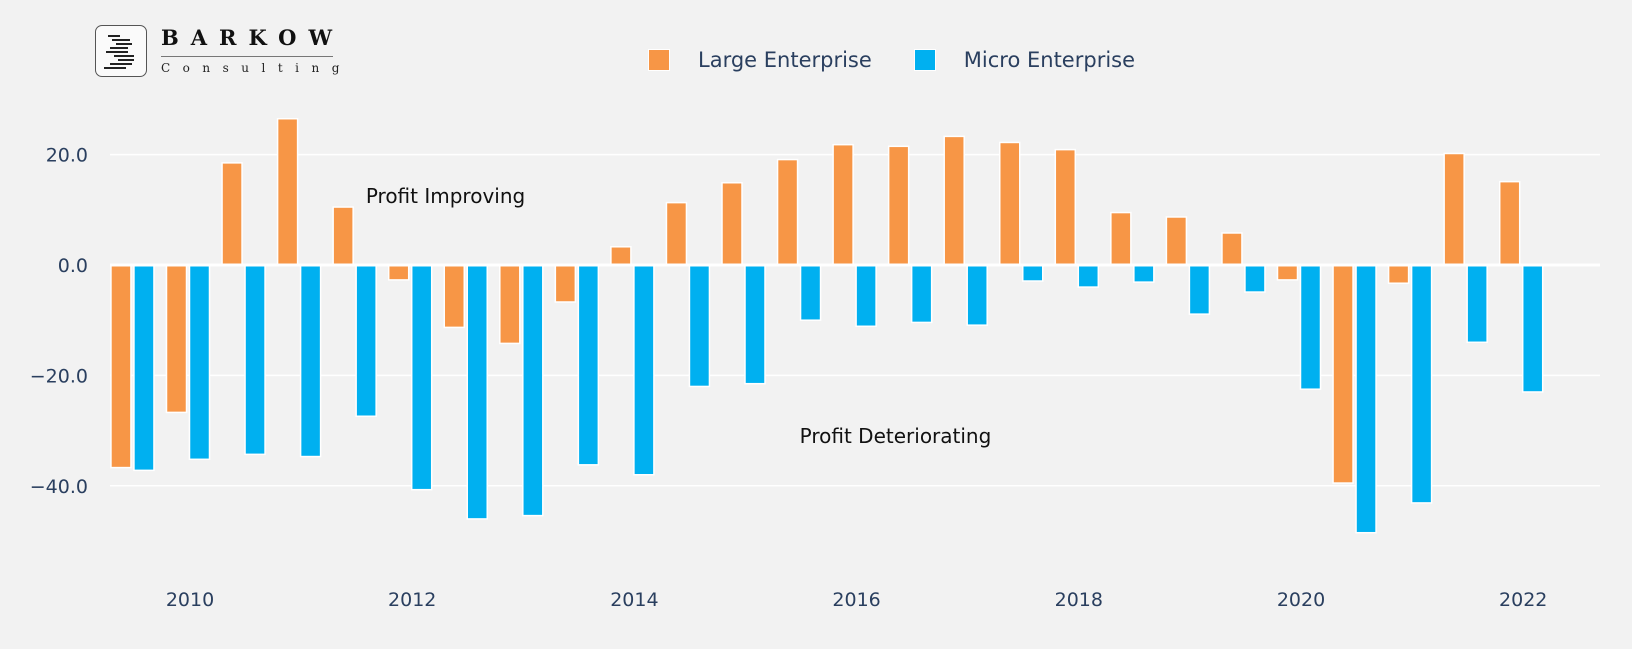  Describe the element at coordinates (287, 191) in the screenshot. I see `bar-large-2011` at that location.